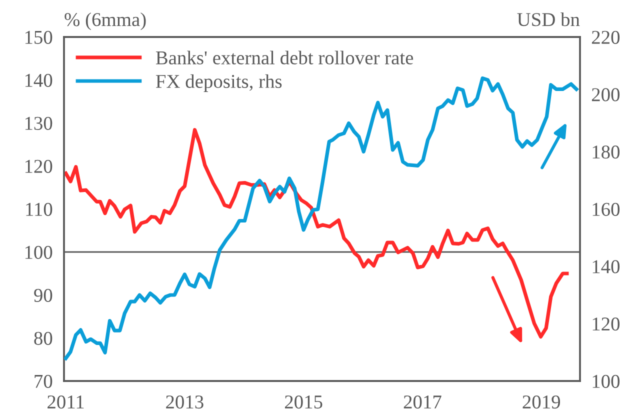 The width and height of the screenshot is (635, 418). Describe the element at coordinates (285, 57) in the screenshot. I see `legend-label: Banks' external debt rollover rate` at that location.